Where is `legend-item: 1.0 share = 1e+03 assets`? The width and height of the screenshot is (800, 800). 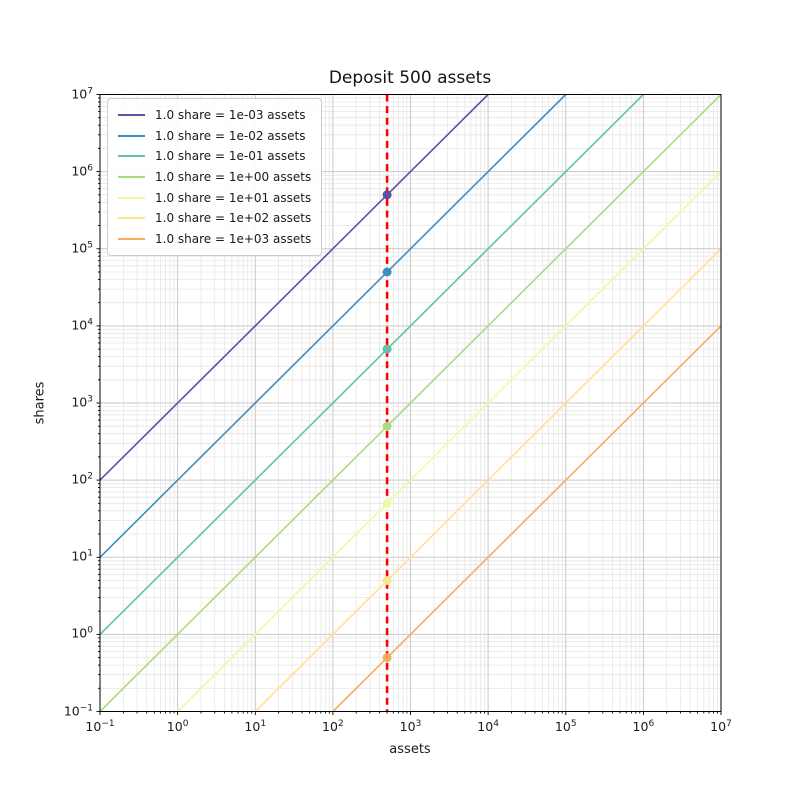
legend-item: 1.0 share = 1e+03 assets is located at coordinates (213, 239).